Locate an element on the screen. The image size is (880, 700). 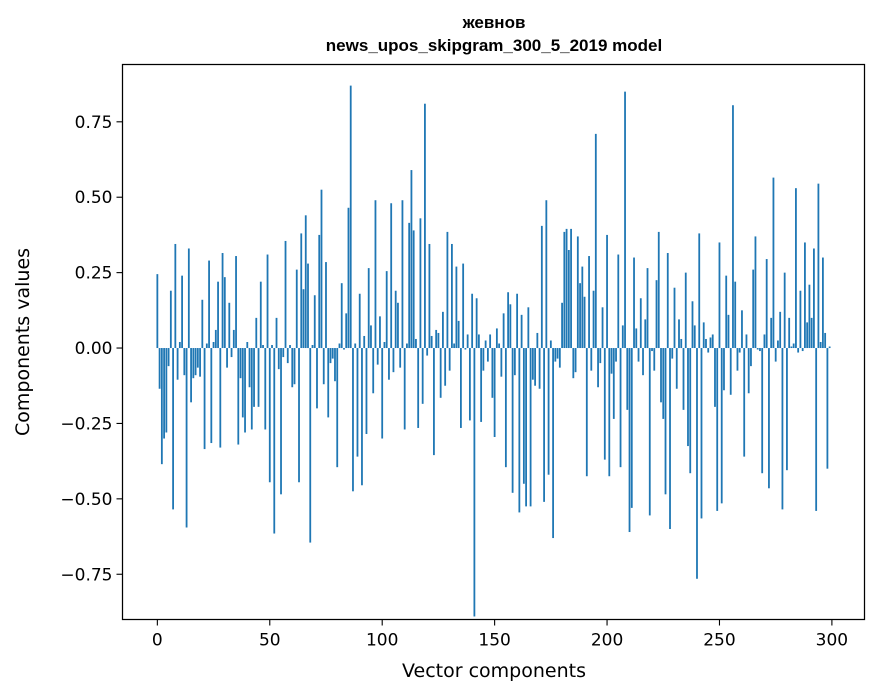
x-tick-label: 0 is located at coordinates (157, 641).